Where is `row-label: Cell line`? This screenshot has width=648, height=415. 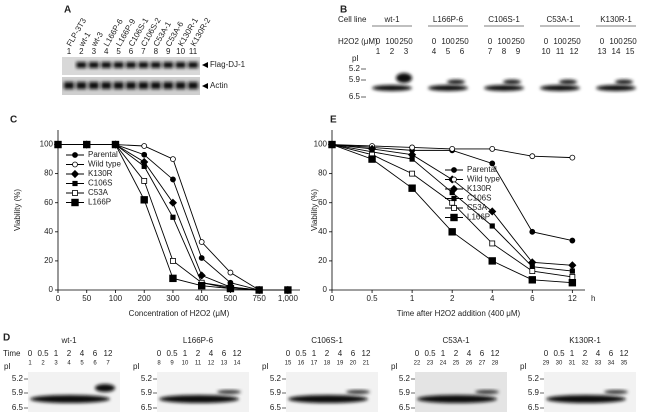
row-label: Cell line is located at coordinates (352, 19).